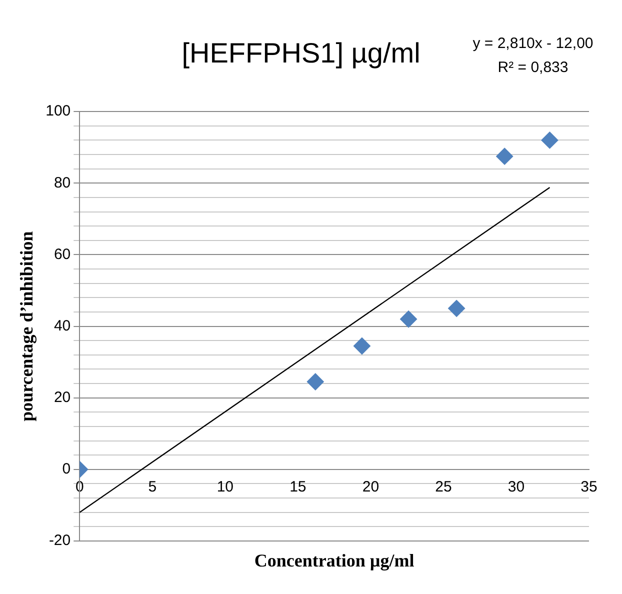  What do you see at coordinates (66, 469) in the screenshot?
I see `y-tick-label: 0` at bounding box center [66, 469].